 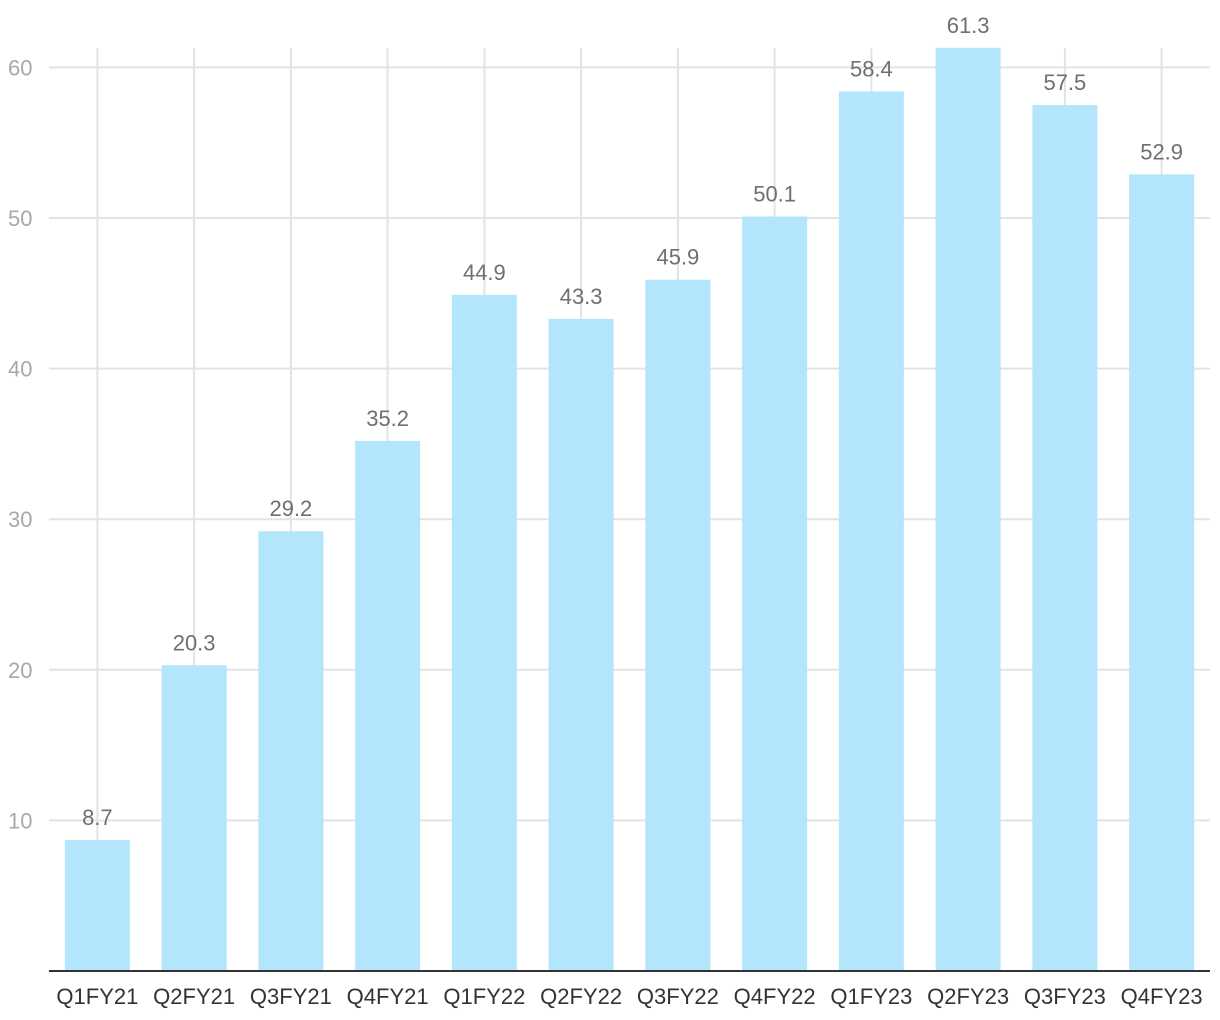 What do you see at coordinates (871, 996) in the screenshot?
I see `x-tick-label: Q1FY23` at bounding box center [871, 996].